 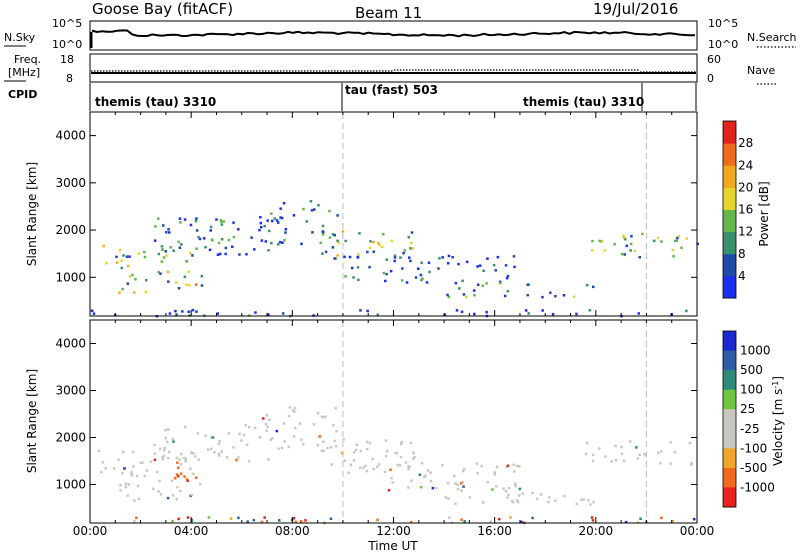 I want to click on y-tick-label: 1000, so click(x=70, y=484).